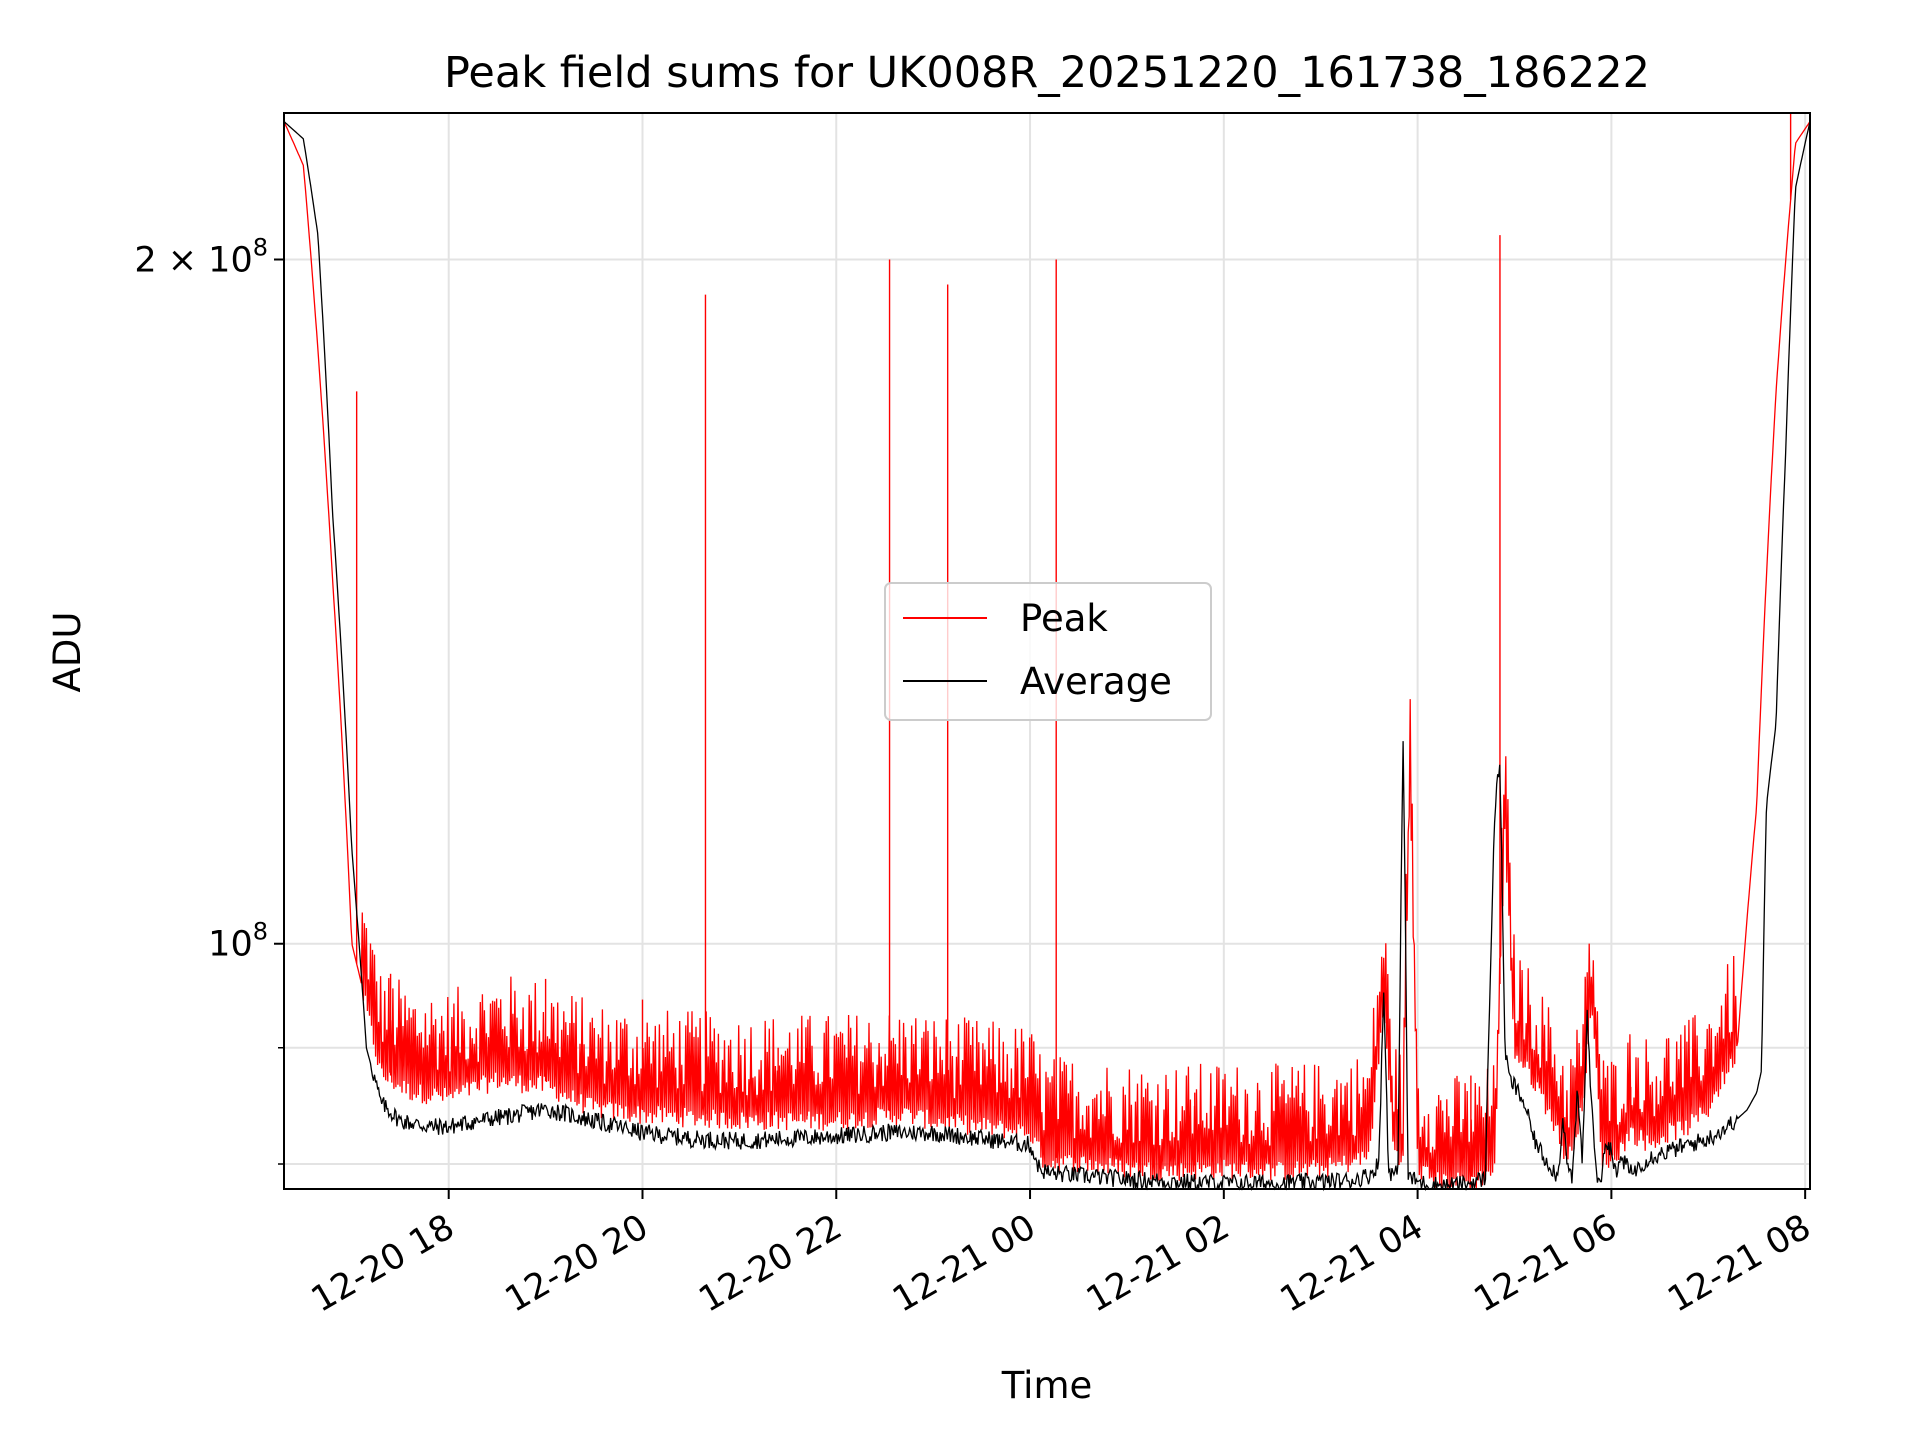 This screenshot has width=1920, height=1440. Describe the element at coordinates (230, 945) in the screenshot. I see `y-tick-label-base: 10` at that location.